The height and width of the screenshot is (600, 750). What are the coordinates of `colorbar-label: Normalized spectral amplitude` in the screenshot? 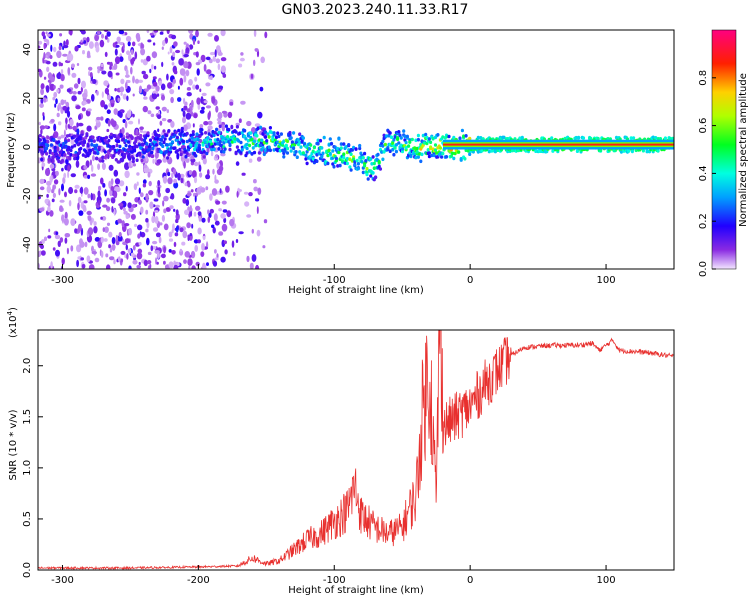 It's located at (743, 150).